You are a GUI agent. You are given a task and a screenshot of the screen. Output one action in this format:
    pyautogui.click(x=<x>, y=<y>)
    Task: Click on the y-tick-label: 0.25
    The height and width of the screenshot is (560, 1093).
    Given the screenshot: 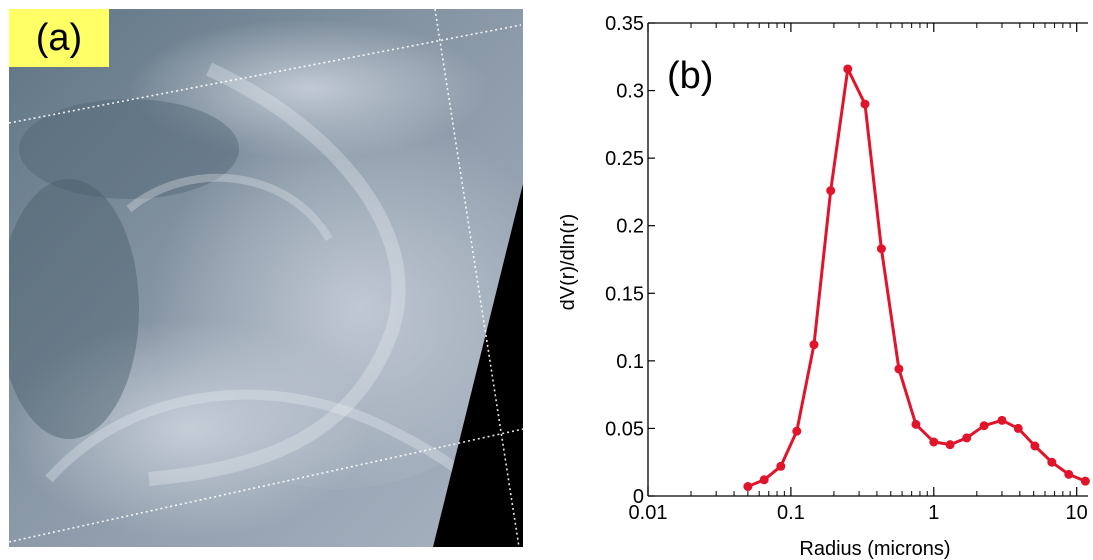 What is the action you would take?
    pyautogui.click(x=624, y=159)
    